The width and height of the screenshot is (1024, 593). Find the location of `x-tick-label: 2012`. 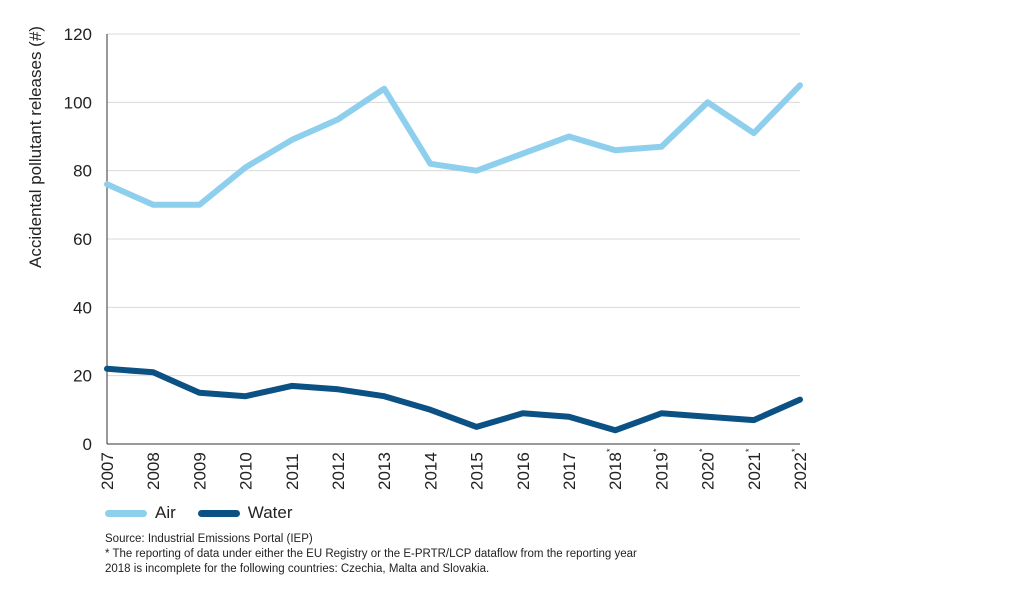

x-tick-label: 2012 is located at coordinates (338, 471).